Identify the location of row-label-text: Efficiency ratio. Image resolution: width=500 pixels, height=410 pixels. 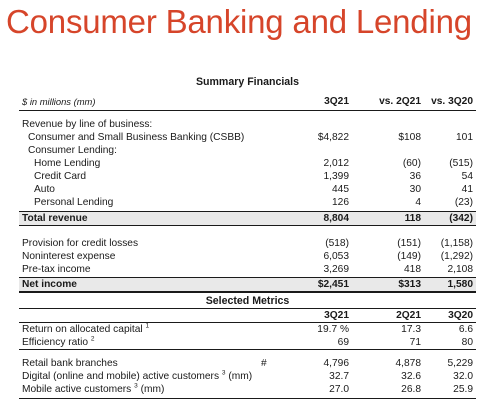
(55, 342).